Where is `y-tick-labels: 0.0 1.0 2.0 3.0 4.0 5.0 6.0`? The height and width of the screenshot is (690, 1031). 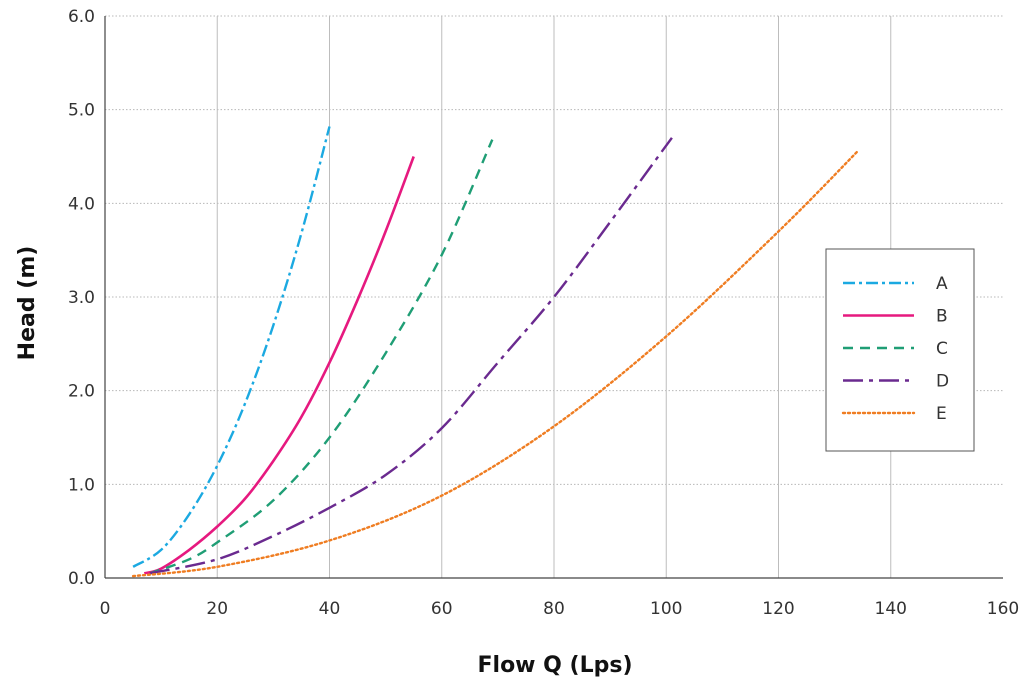
y-tick-labels: 0.0 1.0 2.0 3.0 4.0 5.0 6.0 is located at coordinates (81, 298).